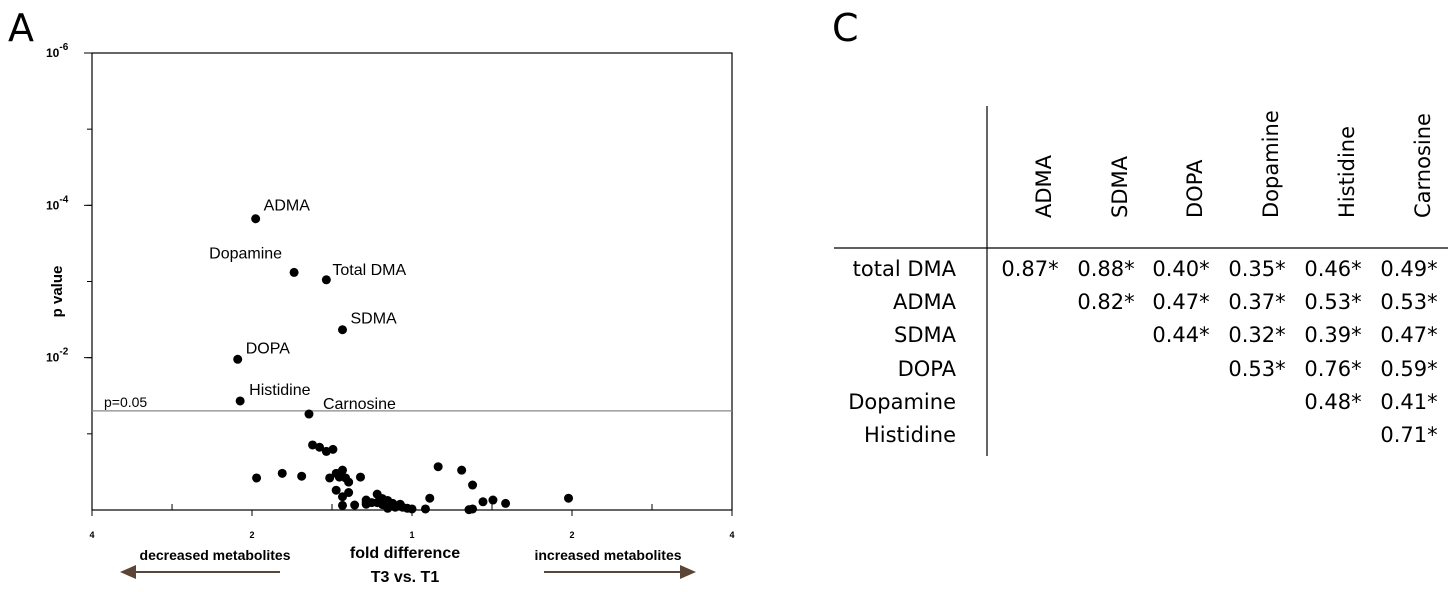  What do you see at coordinates (1257, 302) in the screenshot?
I see `table-cell: 0.37*` at bounding box center [1257, 302].